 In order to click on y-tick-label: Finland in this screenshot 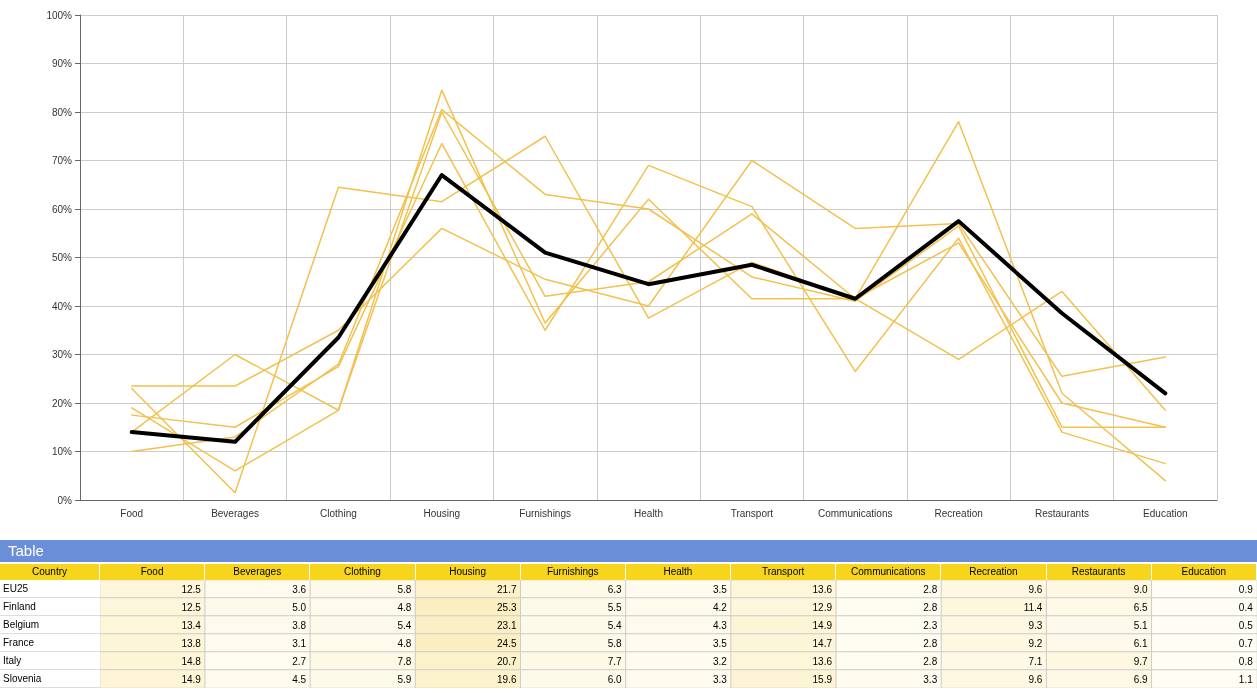, I will do `click(50, 607)`.